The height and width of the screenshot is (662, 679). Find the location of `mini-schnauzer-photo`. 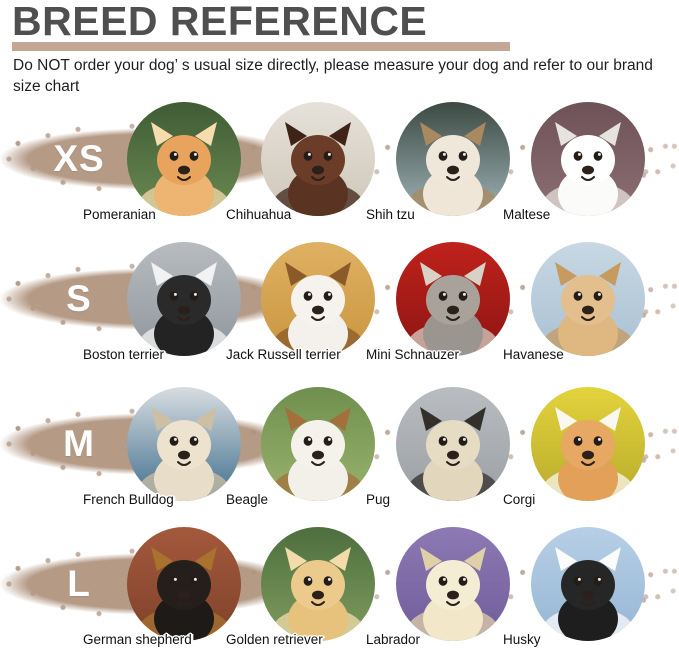

mini-schnauzer-photo is located at coordinates (453, 299).